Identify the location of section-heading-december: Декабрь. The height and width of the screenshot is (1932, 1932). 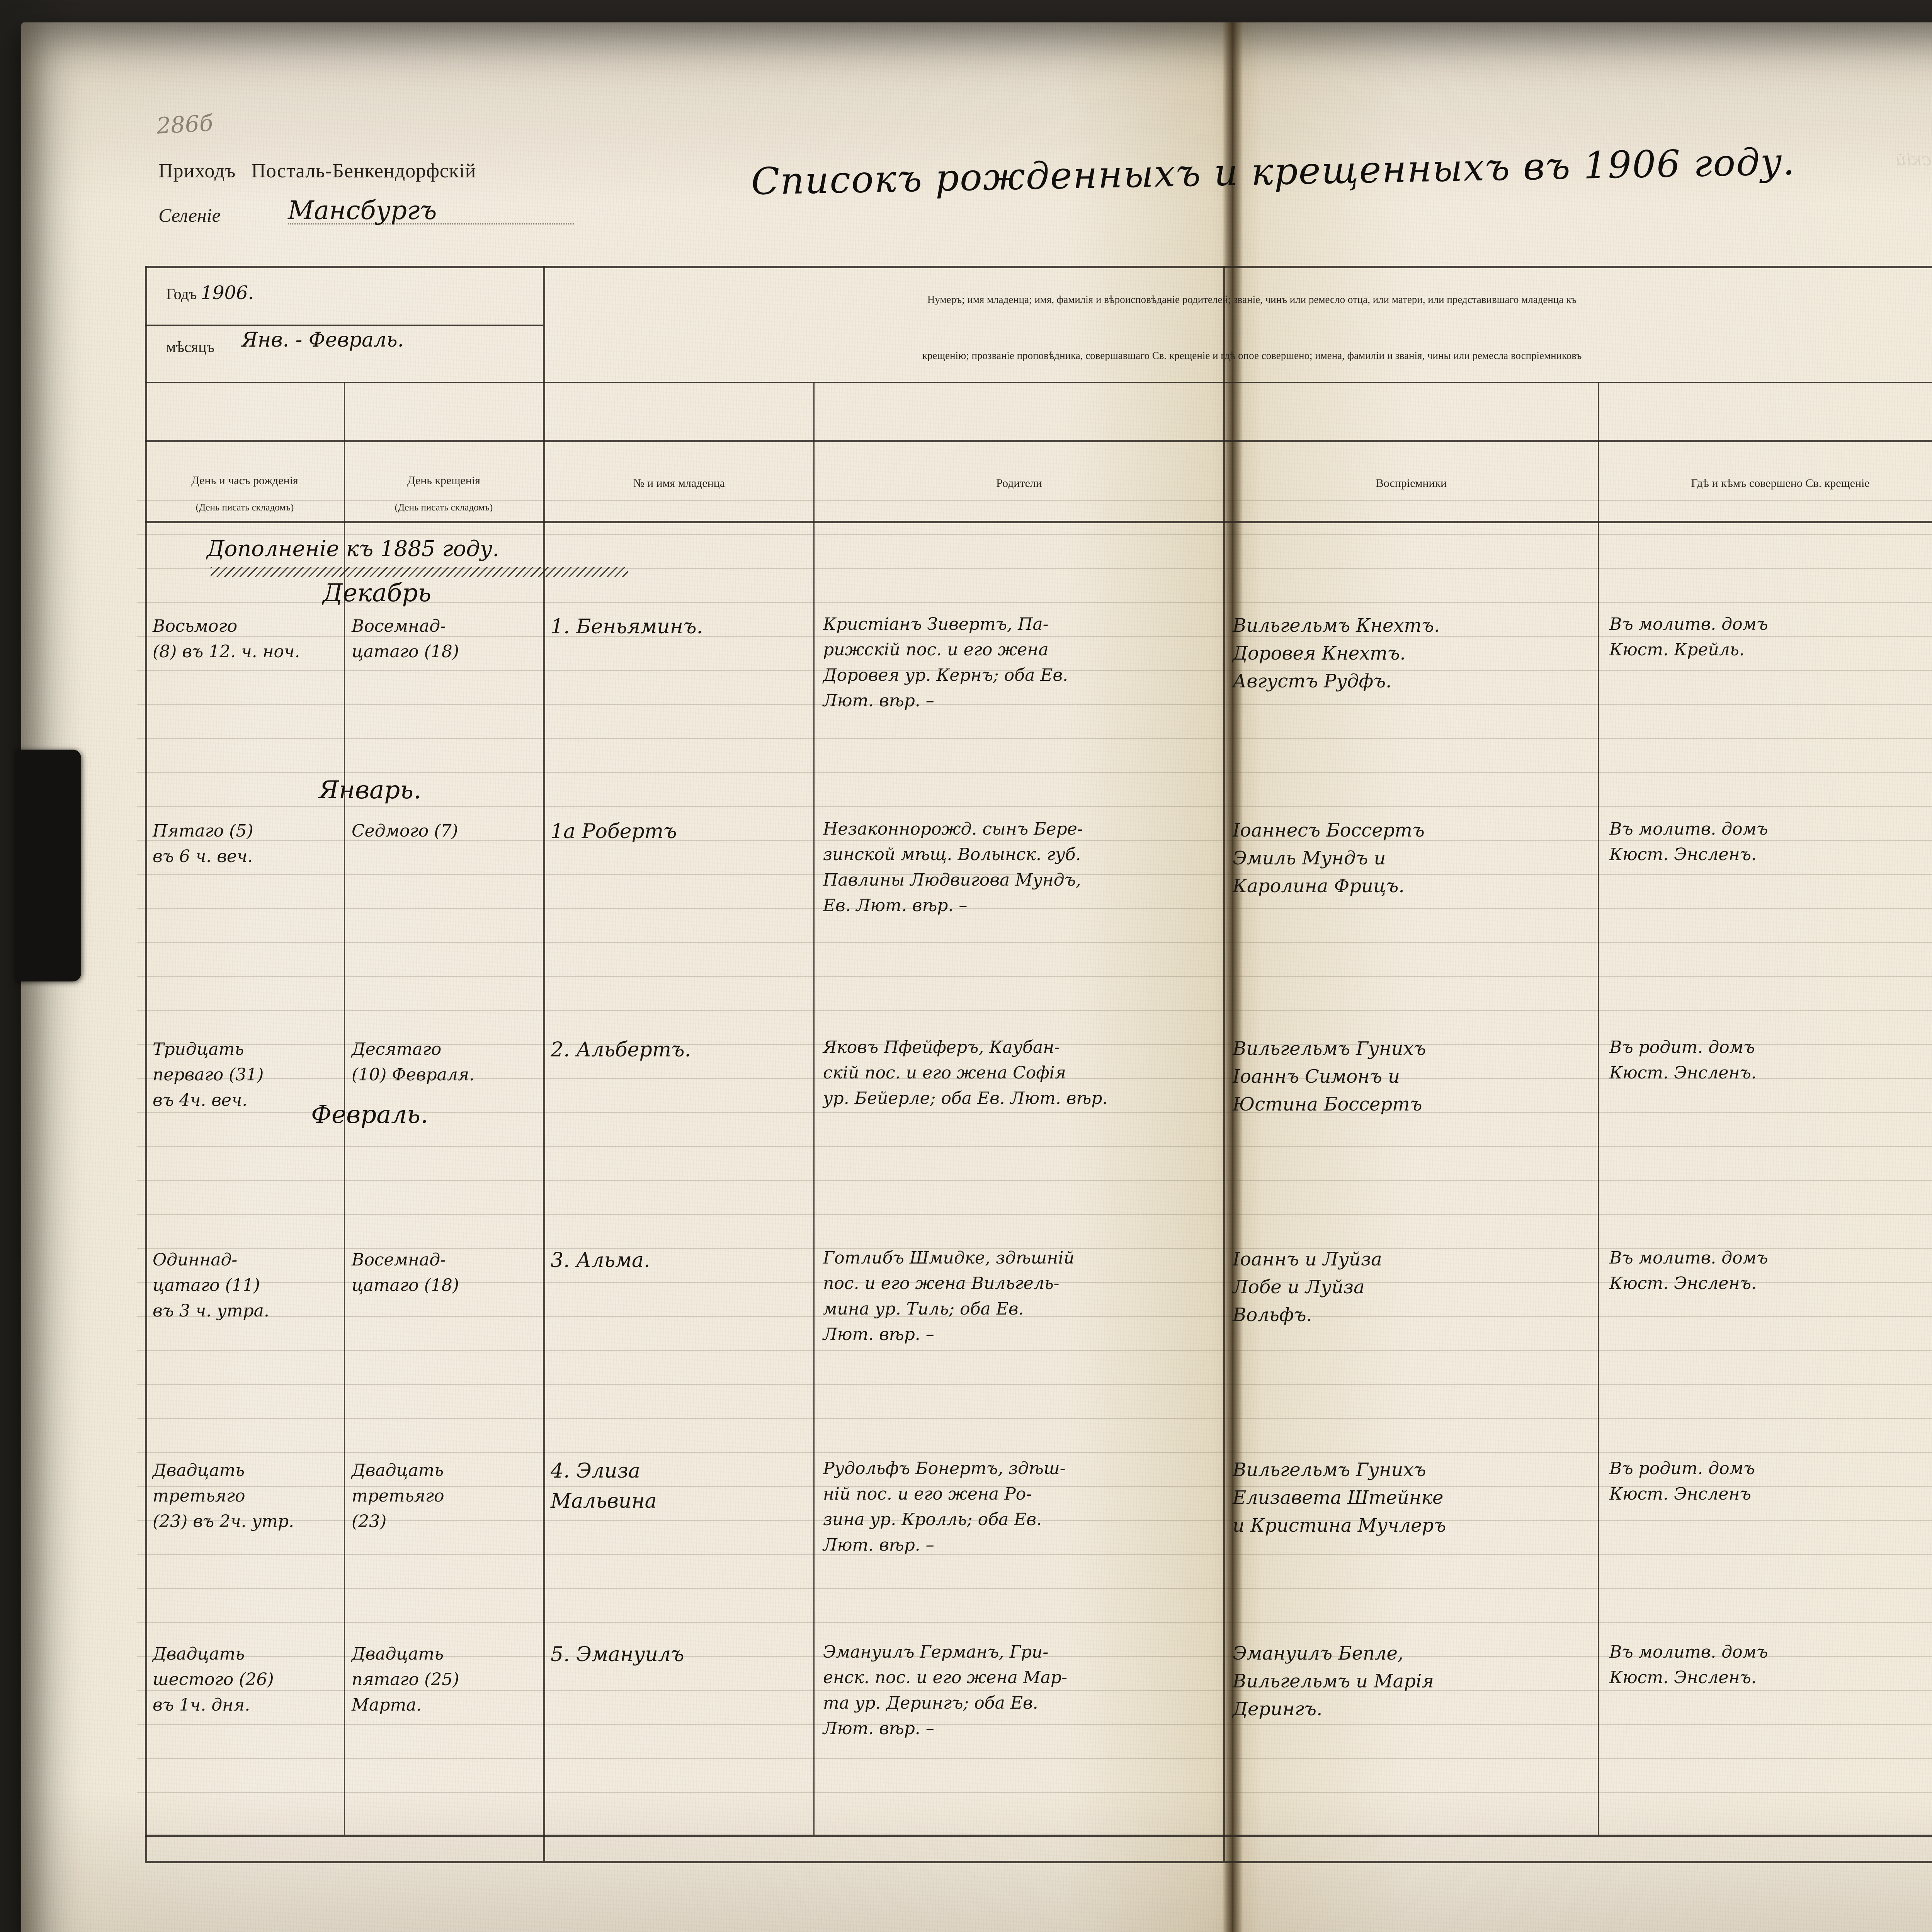
(378, 593).